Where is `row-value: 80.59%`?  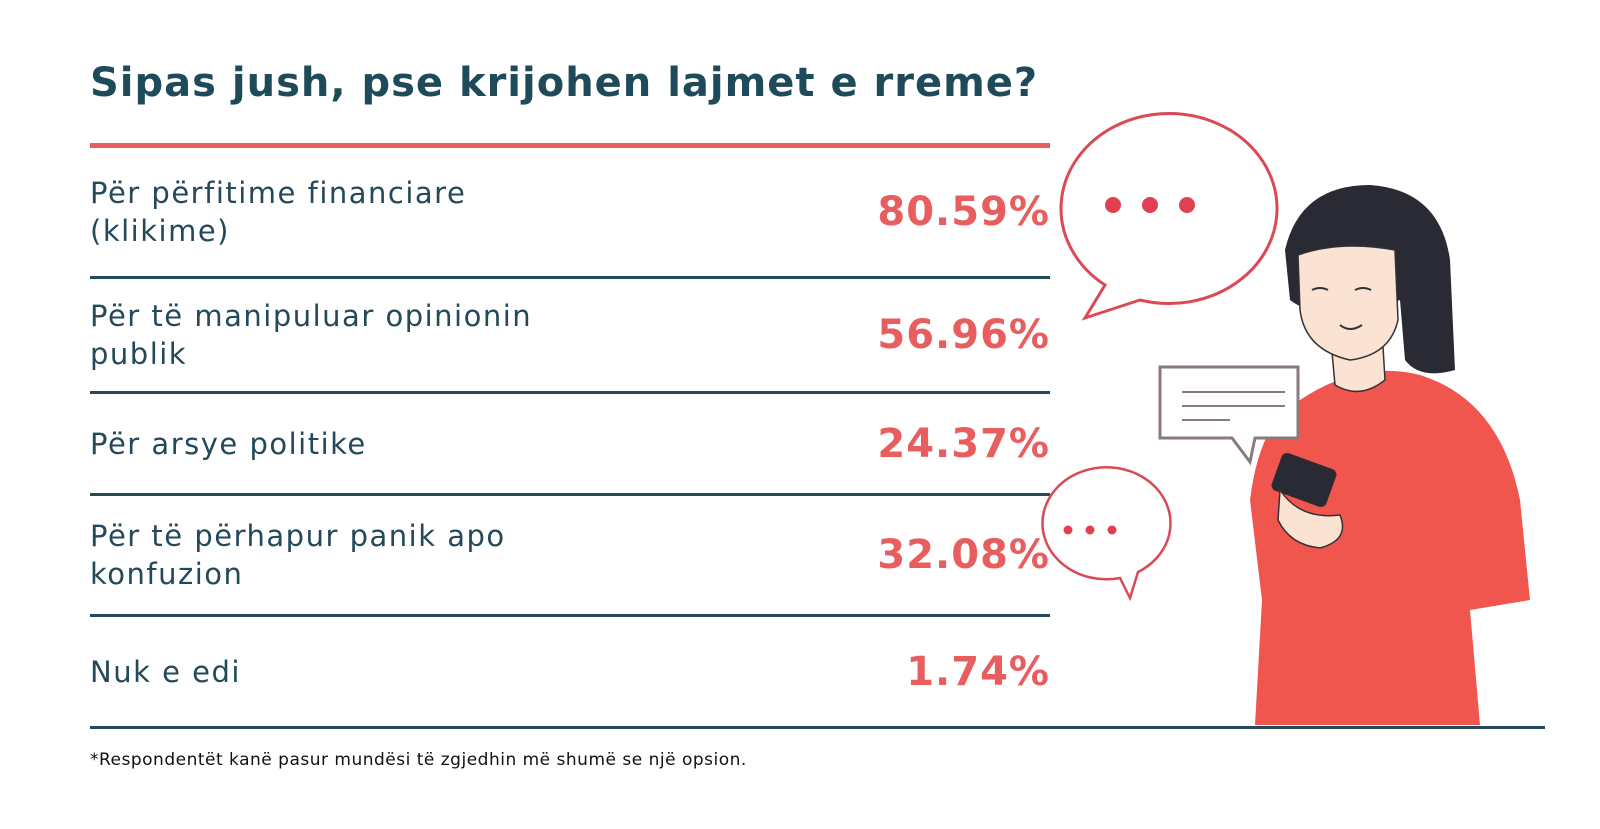
row-value: 80.59% is located at coordinates (963, 212).